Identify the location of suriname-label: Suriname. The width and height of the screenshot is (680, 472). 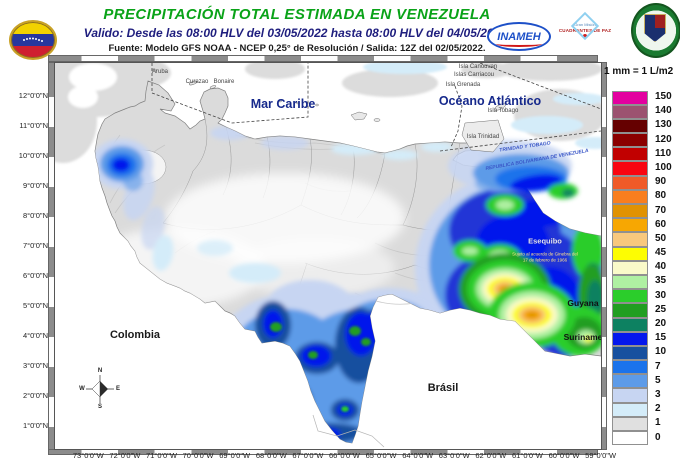
(582, 337).